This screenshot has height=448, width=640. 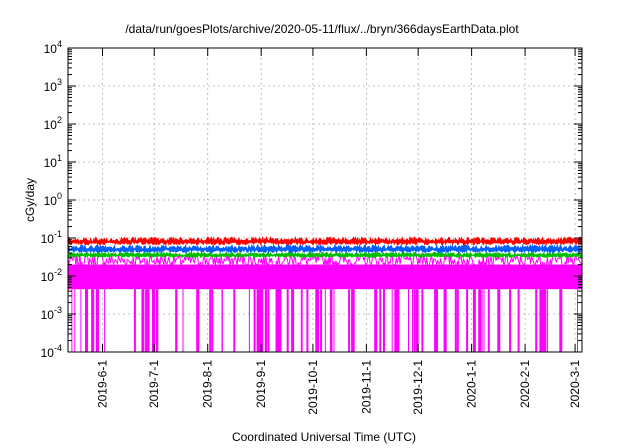 What do you see at coordinates (51, 313) in the screenshot?
I see `y-tick-label: 10⁻³` at bounding box center [51, 313].